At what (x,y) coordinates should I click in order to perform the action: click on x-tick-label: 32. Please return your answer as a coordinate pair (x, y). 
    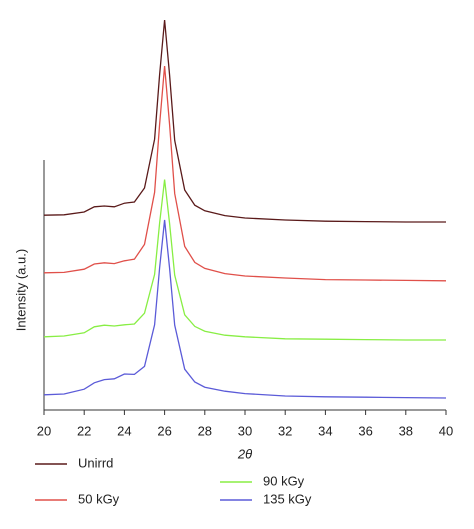
    Looking at the image, I should click on (285, 430).